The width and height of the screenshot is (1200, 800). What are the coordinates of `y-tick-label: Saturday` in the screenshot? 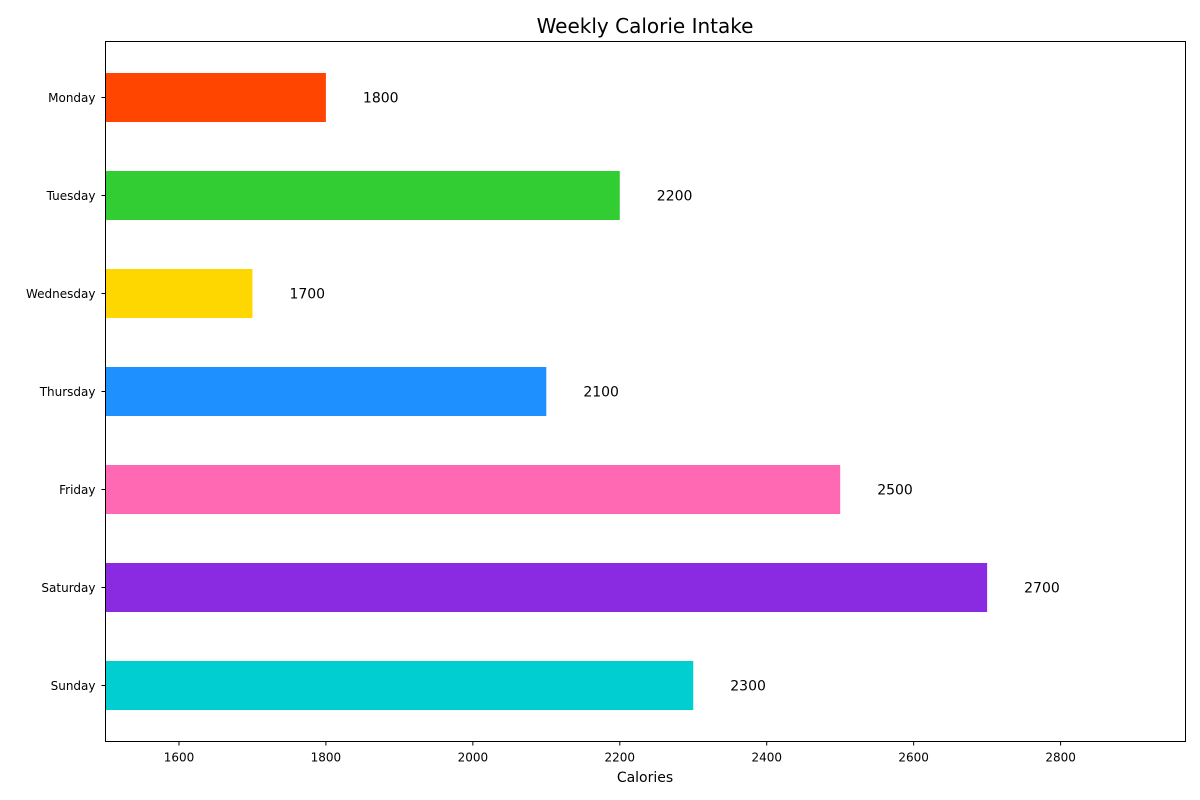 It's located at (68, 588).